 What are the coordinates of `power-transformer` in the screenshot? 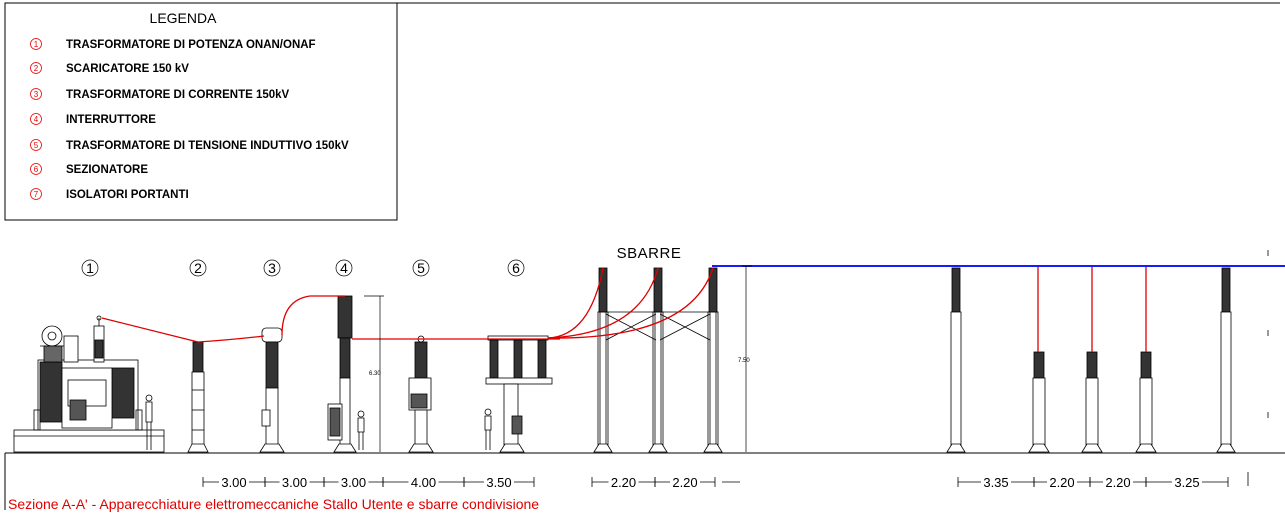 It's located at (89, 384).